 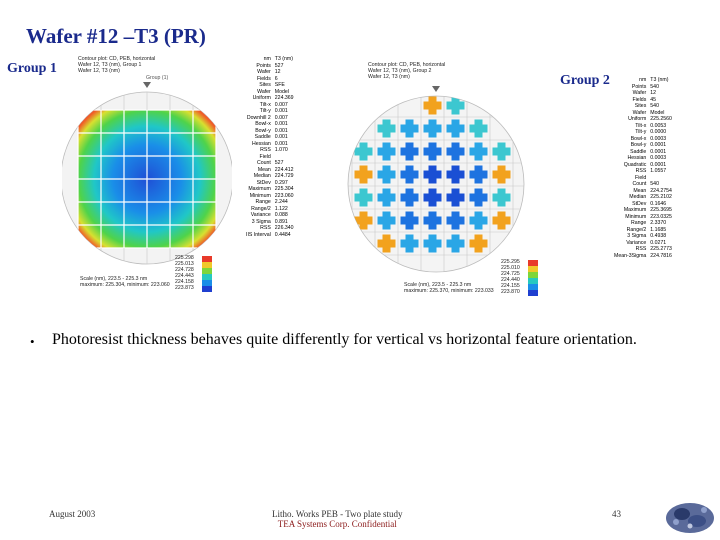 I want to click on footer-date: August 2003, so click(x=72, y=514).